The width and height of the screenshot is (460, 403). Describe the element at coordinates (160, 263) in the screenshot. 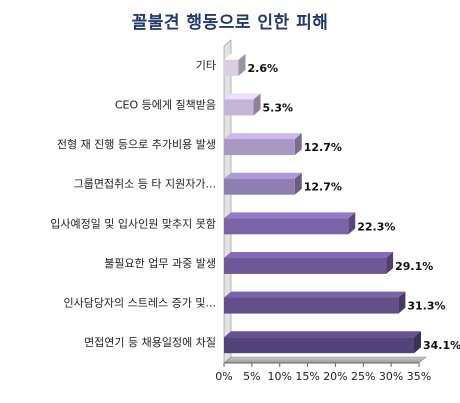

I see `category-label: 불필요한 업무 과중 발생` at that location.